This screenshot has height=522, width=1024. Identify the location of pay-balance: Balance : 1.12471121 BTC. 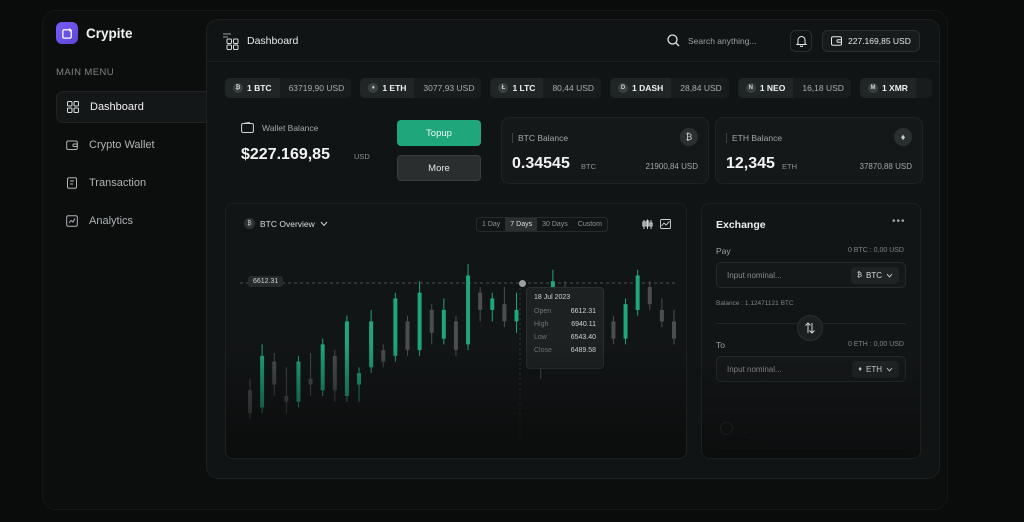
(755, 303).